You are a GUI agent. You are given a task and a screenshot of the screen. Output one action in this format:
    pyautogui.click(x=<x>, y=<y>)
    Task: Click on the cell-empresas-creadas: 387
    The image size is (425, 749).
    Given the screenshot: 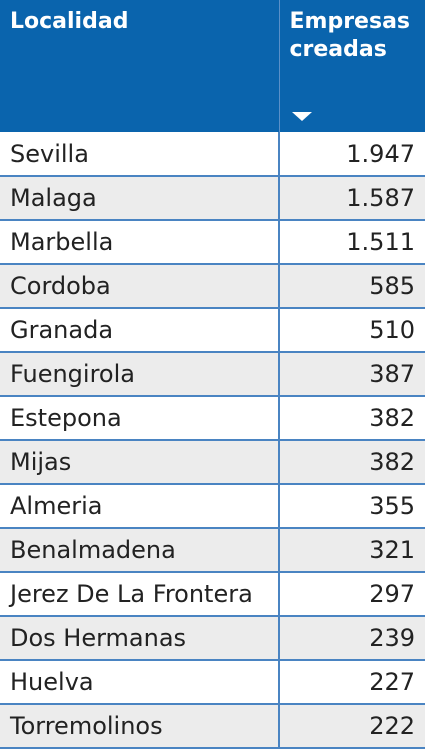 What is the action you would take?
    pyautogui.click(x=352, y=374)
    